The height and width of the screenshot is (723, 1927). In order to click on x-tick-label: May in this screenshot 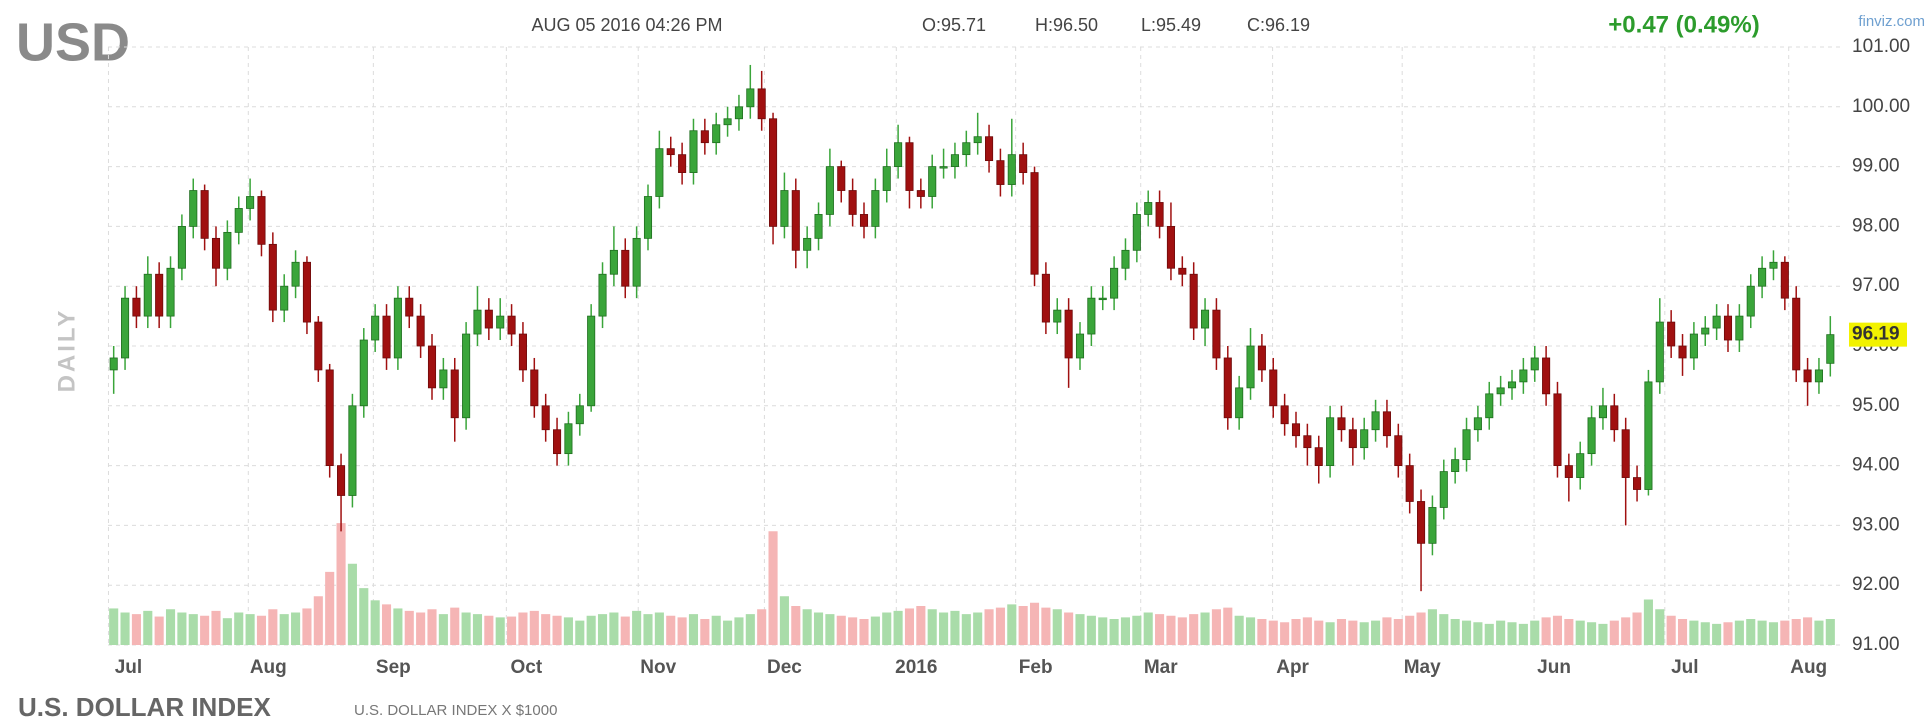, I will do `click(1422, 667)`.